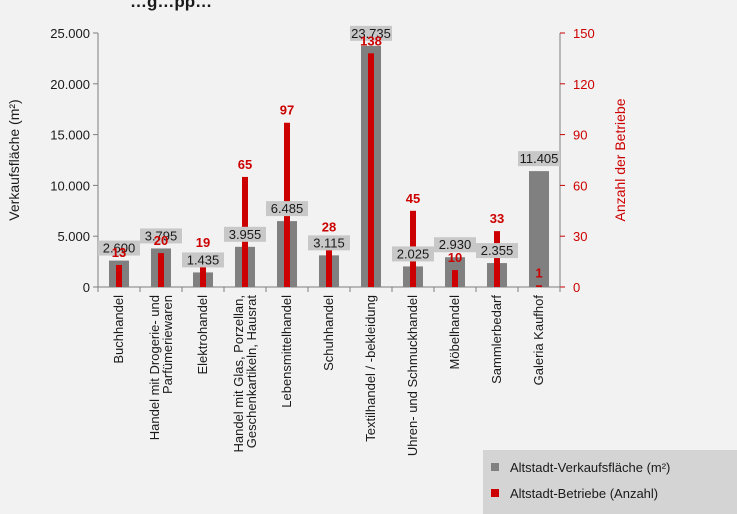  What do you see at coordinates (167, 344) in the screenshot?
I see `x-category-label-line: Parfümeriewaren` at bounding box center [167, 344].